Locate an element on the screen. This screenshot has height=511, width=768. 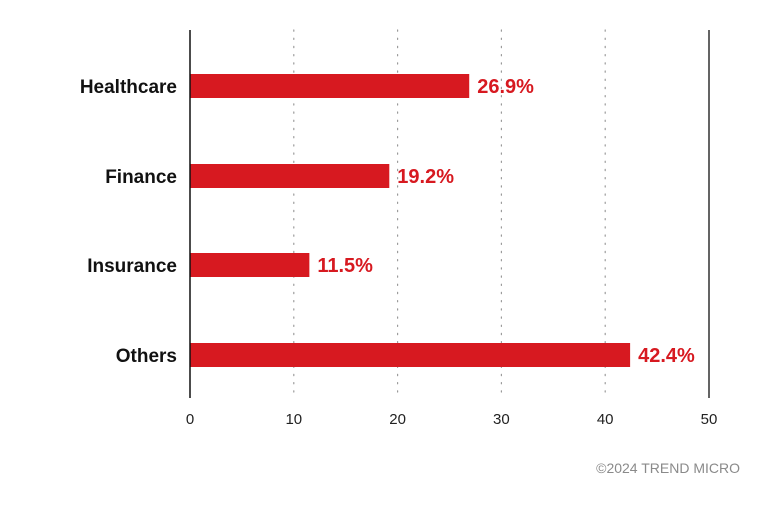
data-label-others: 42.4% is located at coordinates (666, 356).